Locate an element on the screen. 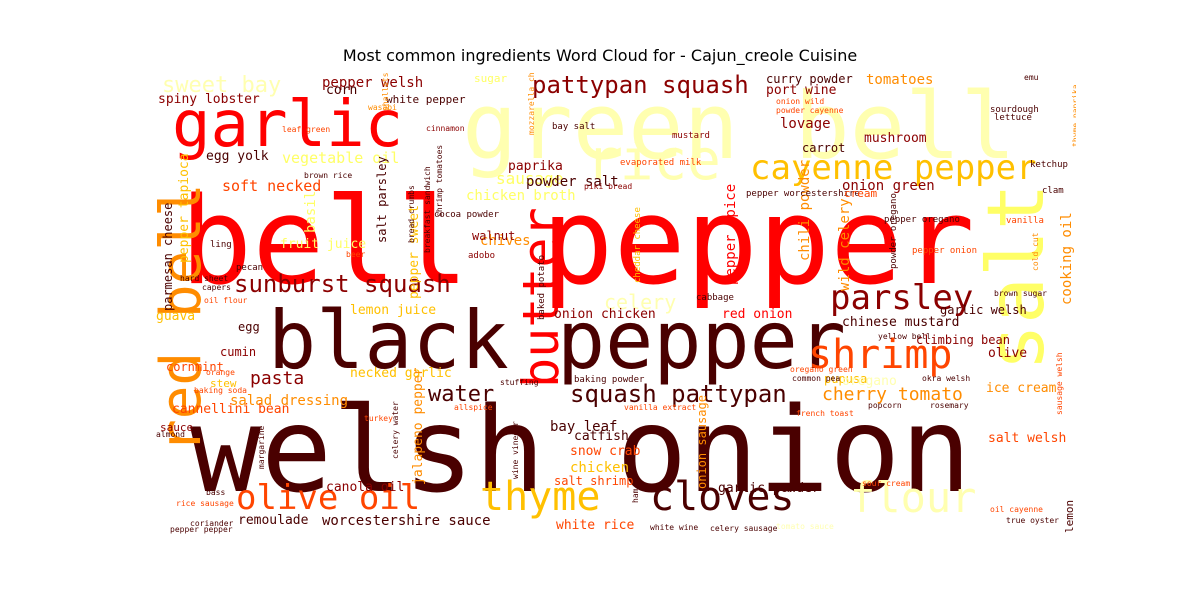 The width and height of the screenshot is (1200, 600). cloud-word: parmesan cheese is located at coordinates (168, 256).